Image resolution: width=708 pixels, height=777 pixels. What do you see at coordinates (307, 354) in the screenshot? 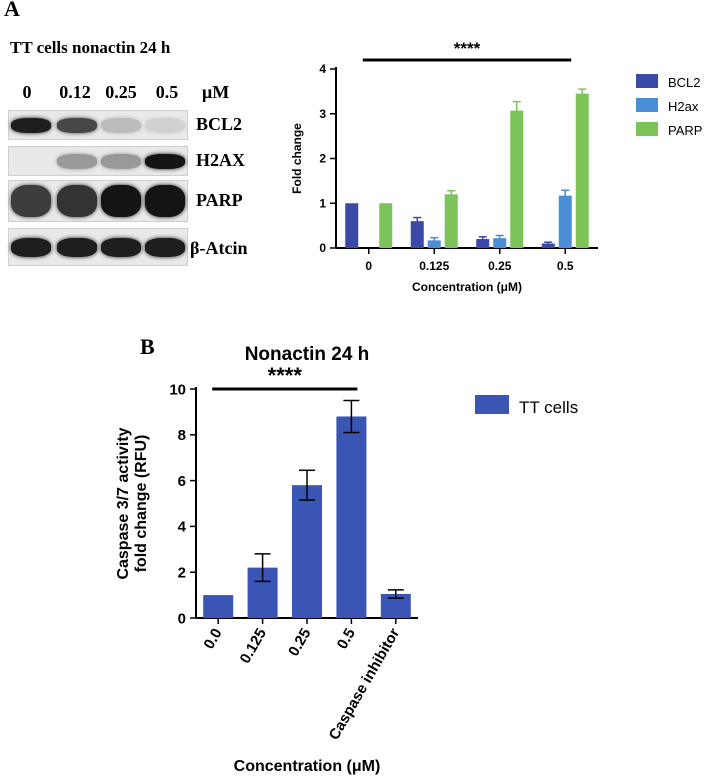
I see `chart-title: Nonactin 24 h` at bounding box center [307, 354].